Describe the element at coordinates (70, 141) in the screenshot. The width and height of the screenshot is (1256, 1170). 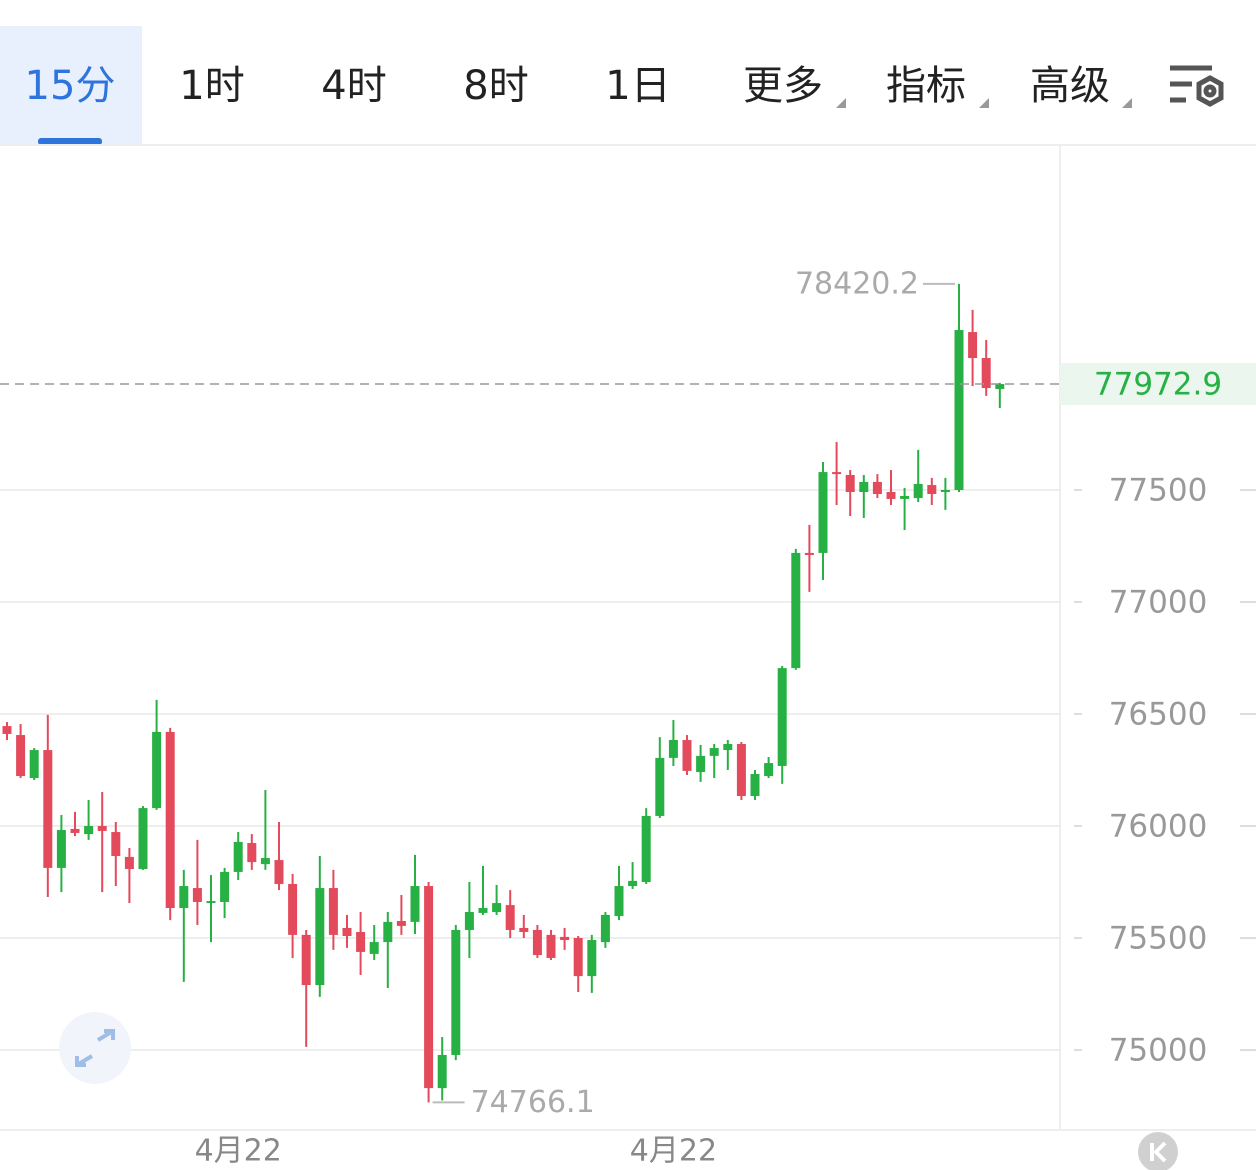
I see `selected-tab-indicator` at that location.